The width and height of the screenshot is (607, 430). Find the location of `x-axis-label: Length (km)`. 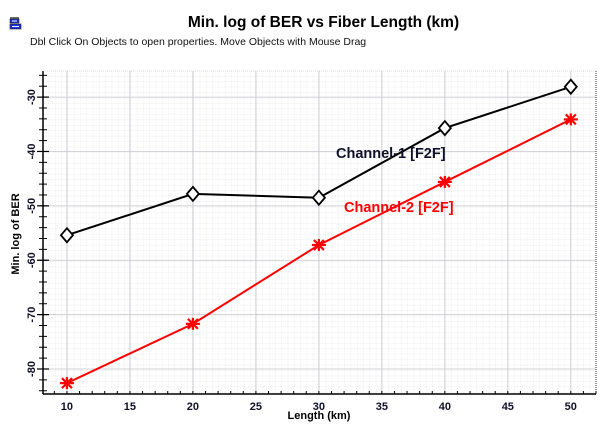

x-axis-label: Length (km) is located at coordinates (319, 416).